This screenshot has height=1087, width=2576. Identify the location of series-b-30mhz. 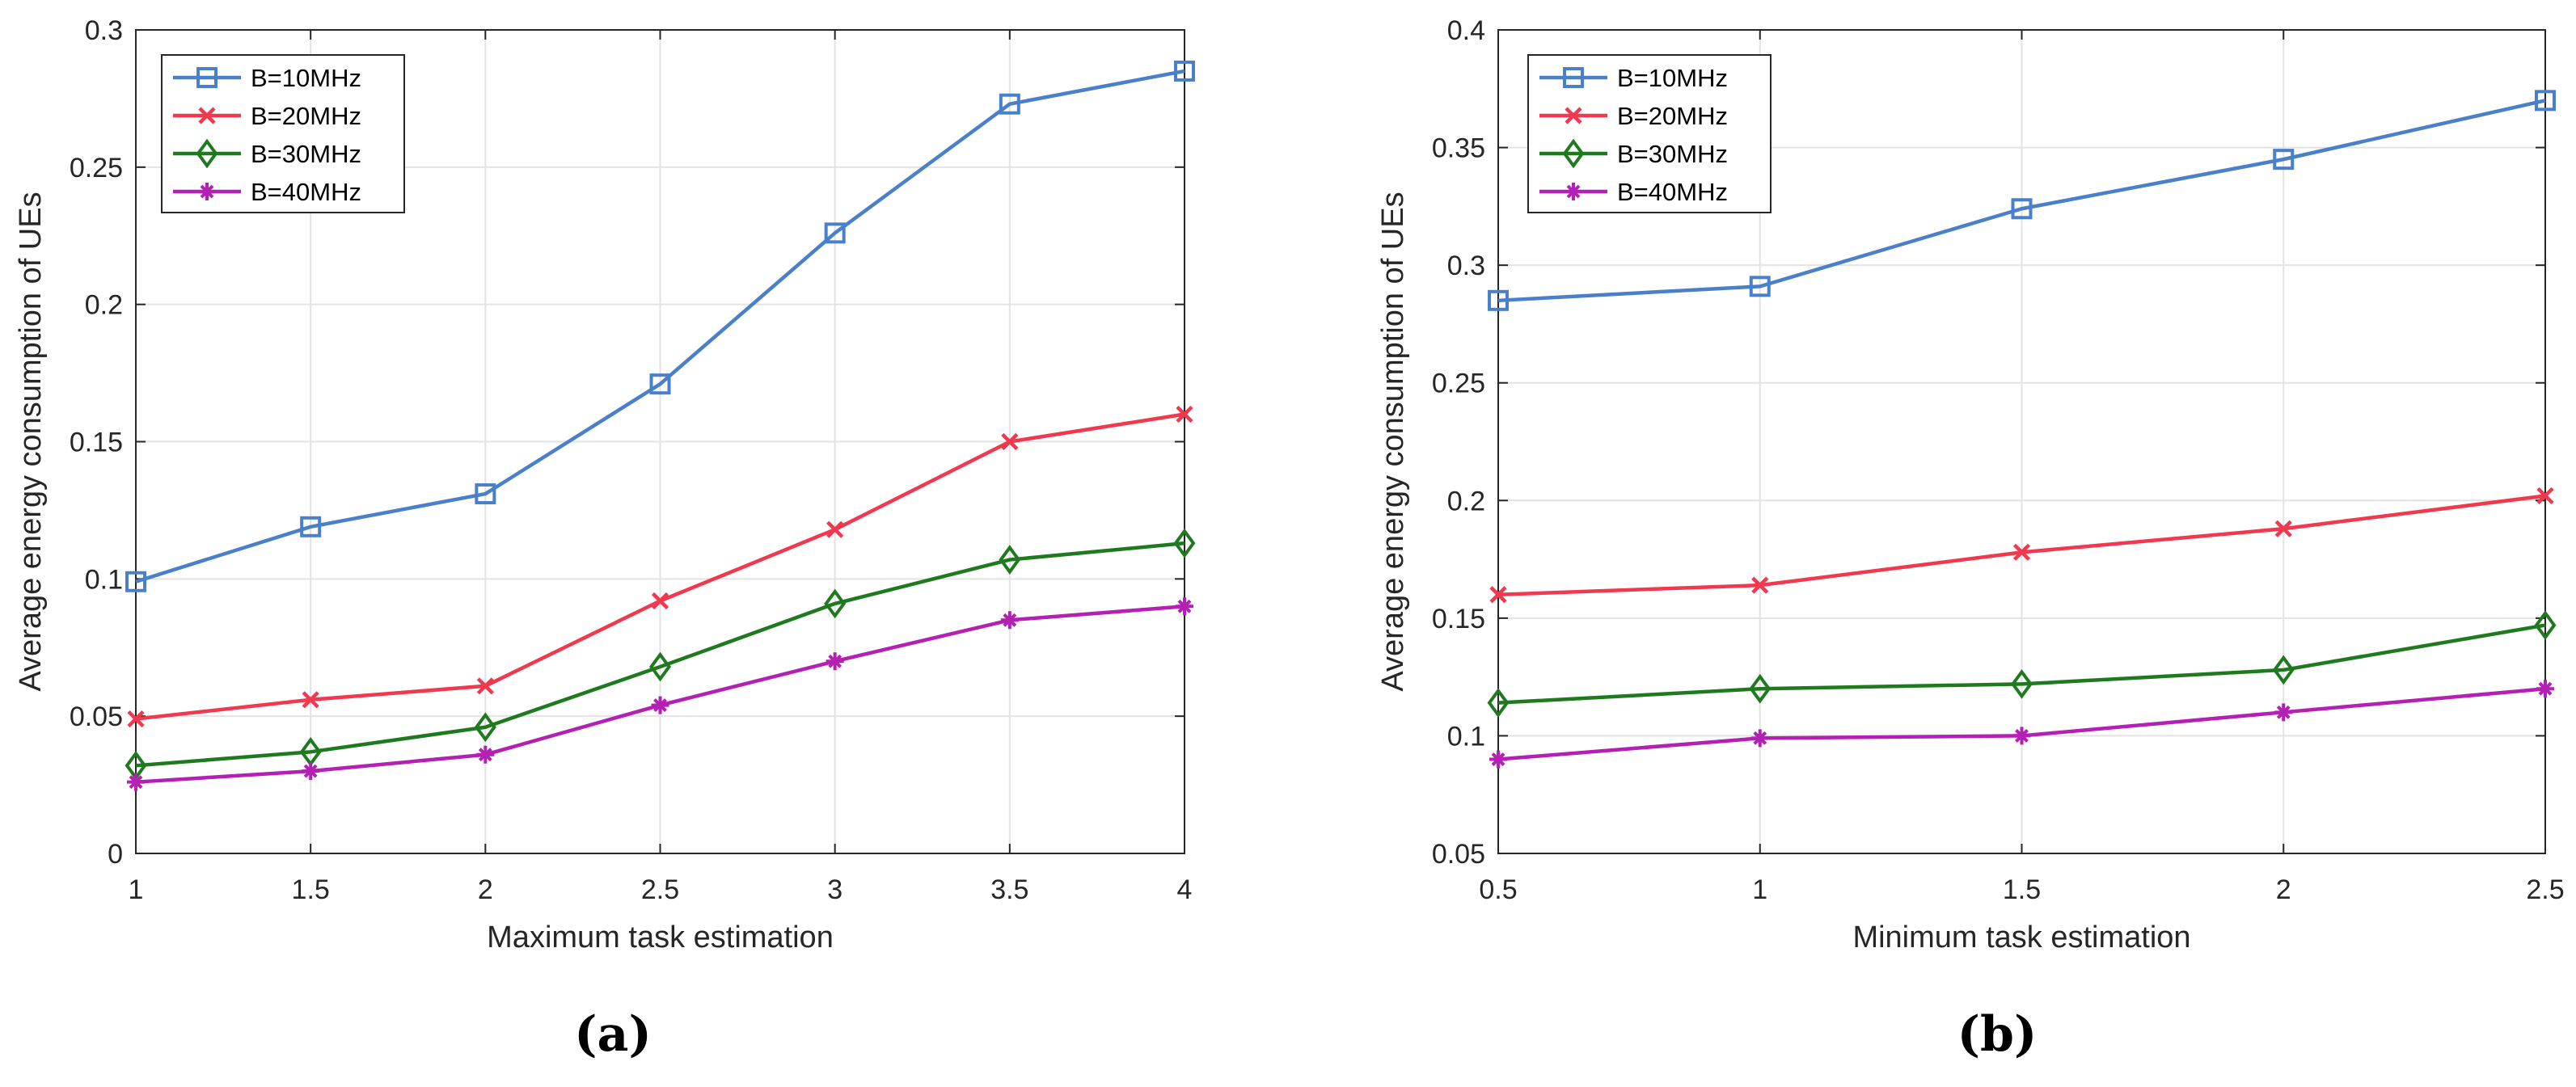
(2022, 664).